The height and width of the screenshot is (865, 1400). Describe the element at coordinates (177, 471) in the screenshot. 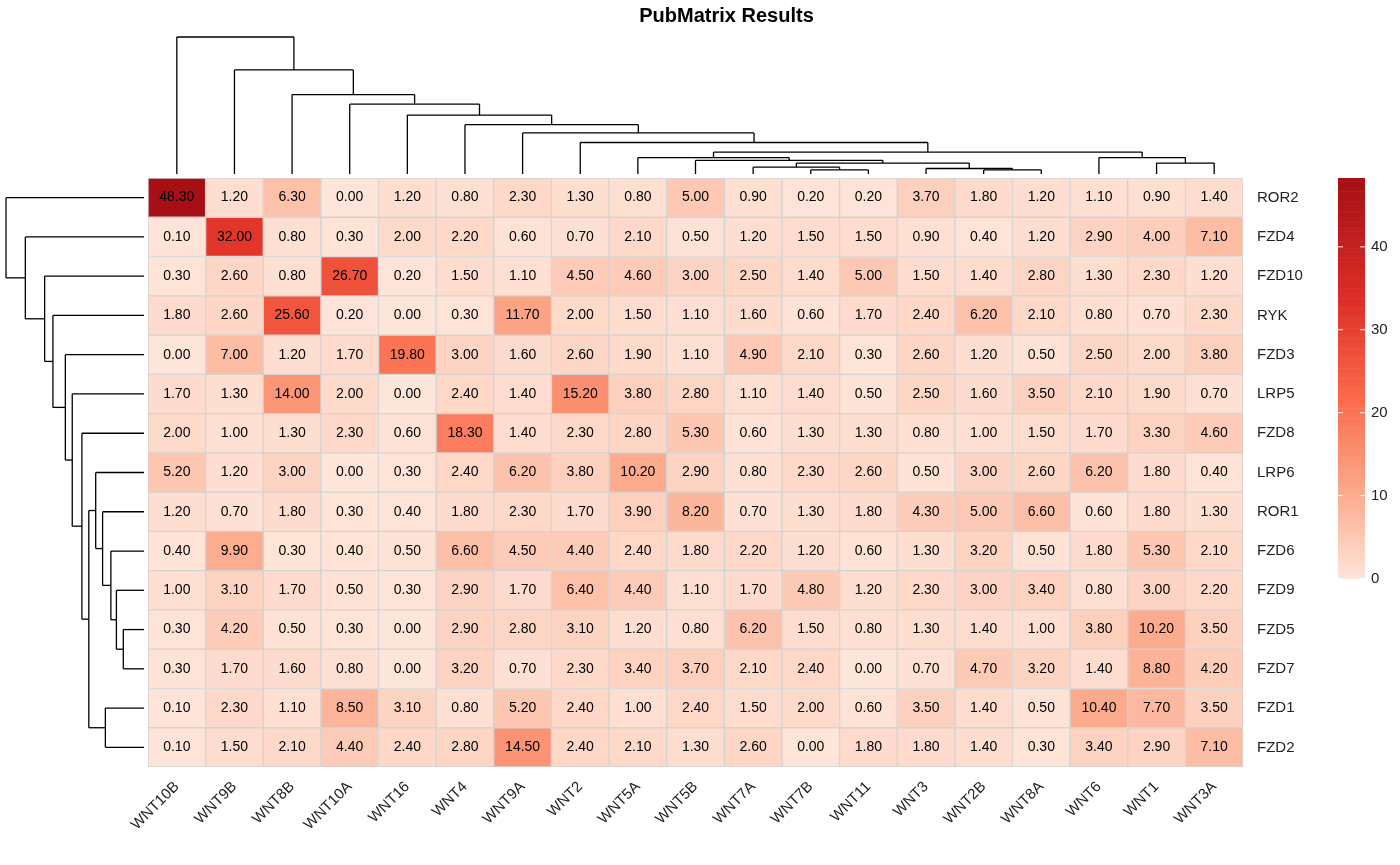

I see `data-label: 5.20` at that location.